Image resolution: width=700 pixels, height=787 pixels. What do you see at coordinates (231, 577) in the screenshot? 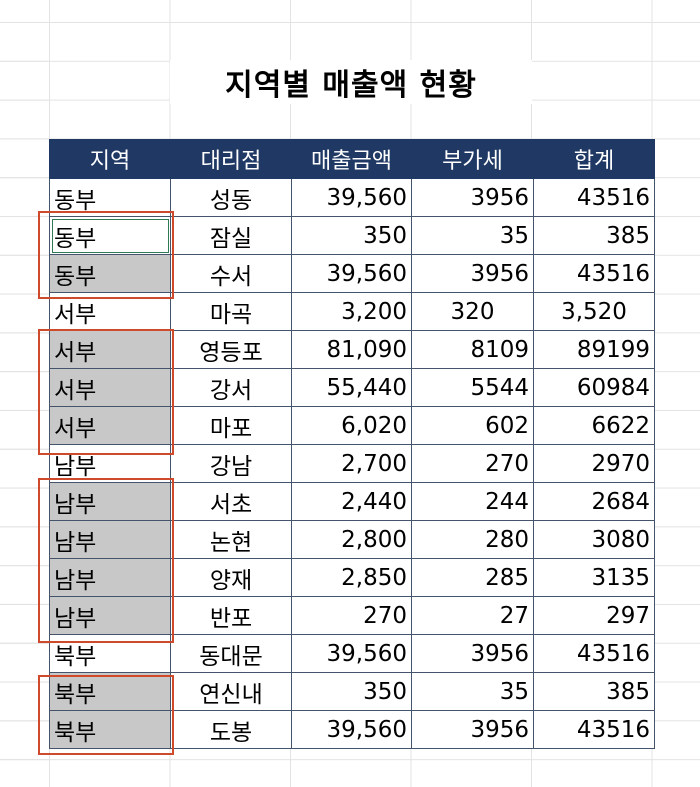
I see `cell-agency: 양재` at bounding box center [231, 577].